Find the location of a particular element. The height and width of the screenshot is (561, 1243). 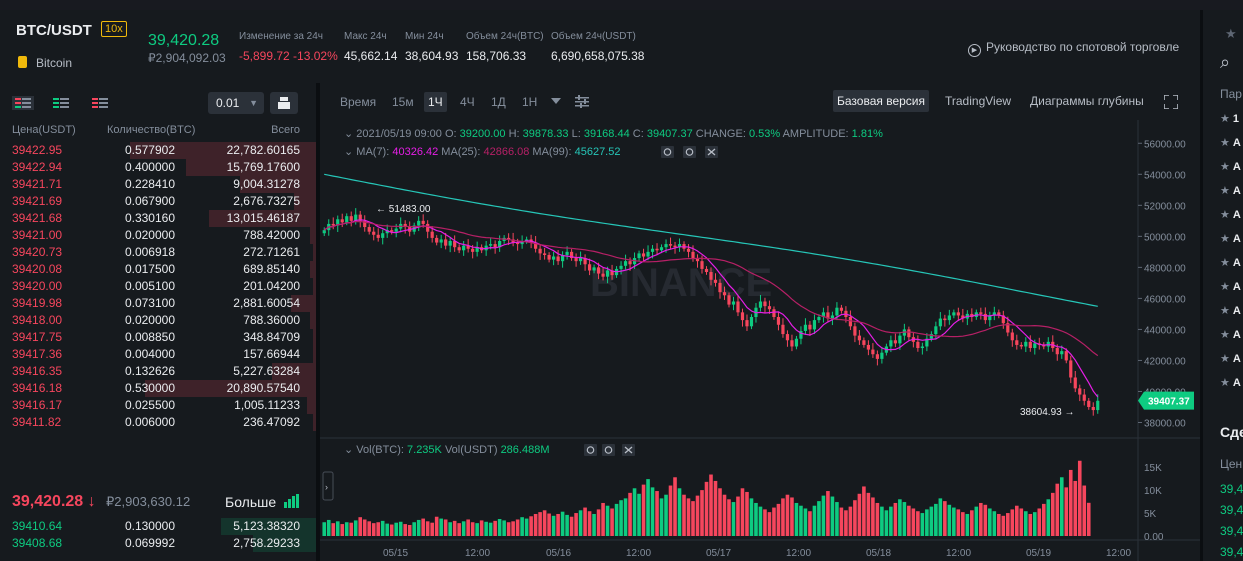

ask-row: 39417.36 0.004000 157.66944 is located at coordinates (158, 354).